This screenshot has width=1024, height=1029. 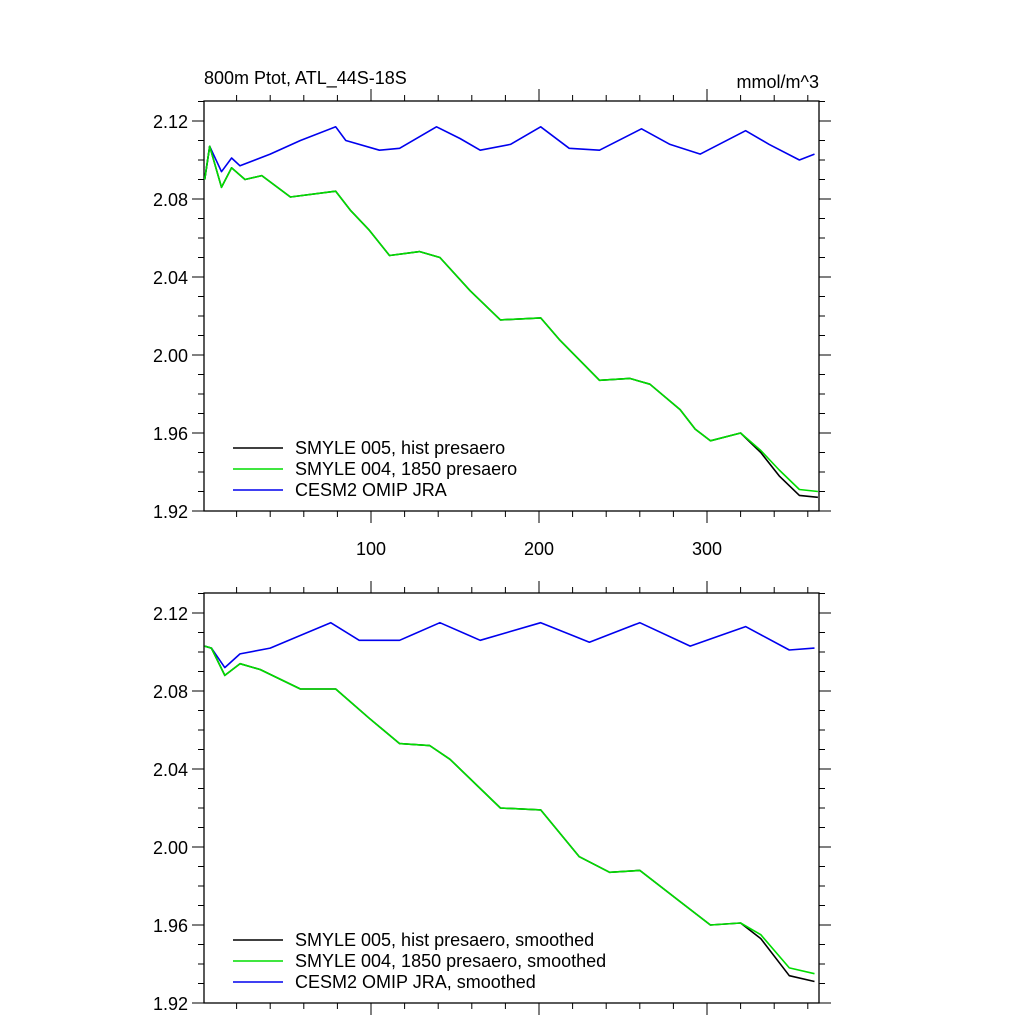 What do you see at coordinates (778, 82) in the screenshot?
I see `units-label: mmol/m^3` at bounding box center [778, 82].